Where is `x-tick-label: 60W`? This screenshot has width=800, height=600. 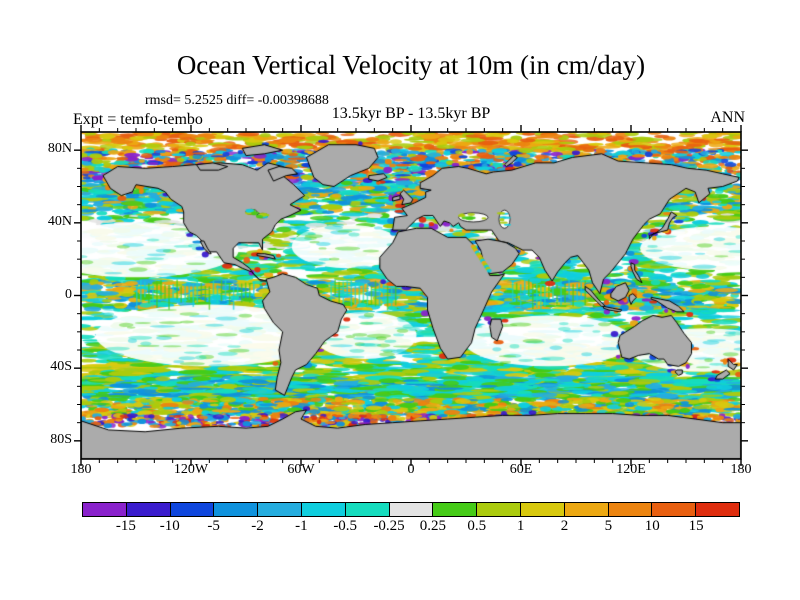 x-tick-label: 60W is located at coordinates (301, 469).